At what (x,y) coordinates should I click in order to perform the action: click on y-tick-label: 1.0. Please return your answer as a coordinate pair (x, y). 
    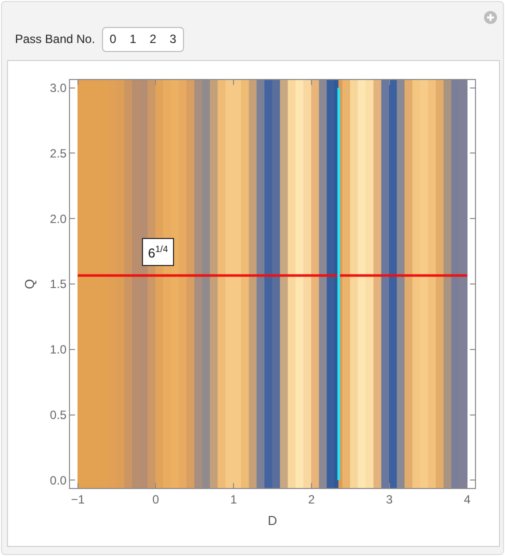
    Looking at the image, I should click on (58, 349).